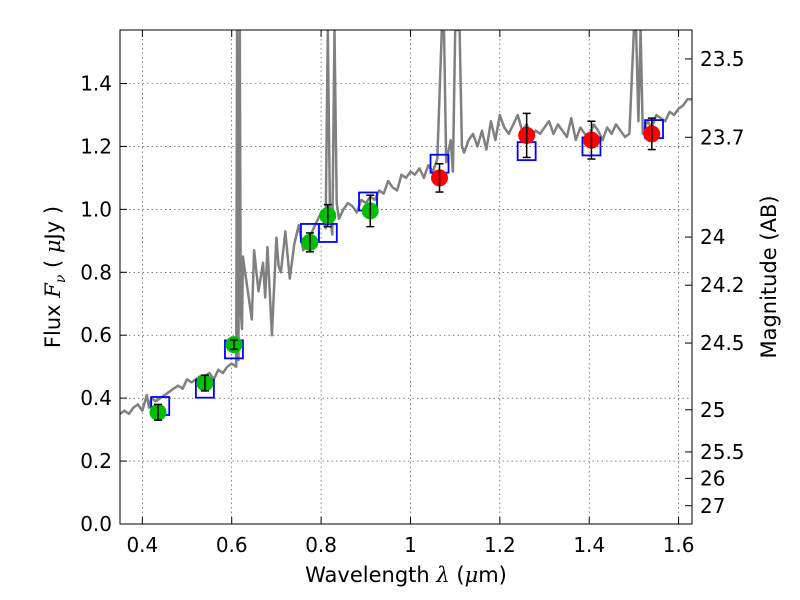 The width and height of the screenshot is (800, 600). Describe the element at coordinates (712, 410) in the screenshot. I see `y2-tick-label: 25` at that location.